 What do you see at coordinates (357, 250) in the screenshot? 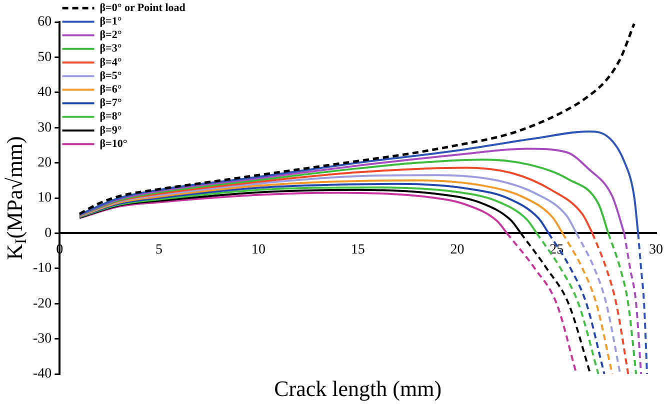
I see `x-tick-label: 15` at bounding box center [357, 250].